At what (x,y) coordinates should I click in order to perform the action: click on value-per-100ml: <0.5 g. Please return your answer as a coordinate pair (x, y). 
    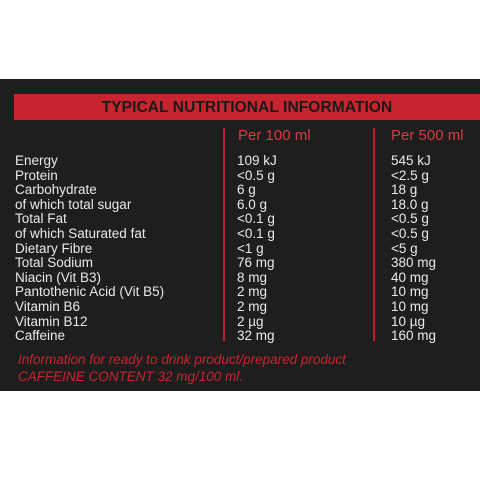
    Looking at the image, I should click on (256, 175).